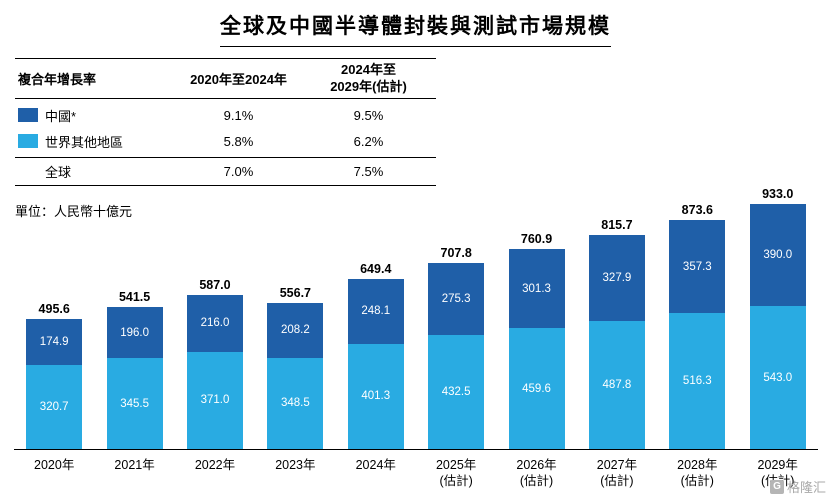 The height and width of the screenshot is (500, 831). Describe the element at coordinates (456, 473) in the screenshot. I see `x-axis-label: 2025年 (估計)` at that location.